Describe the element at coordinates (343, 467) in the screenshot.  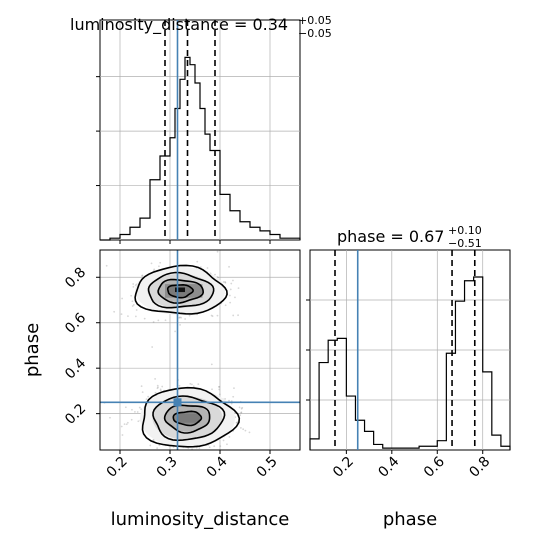
I see `x-tick-label: 0.2` at that location.